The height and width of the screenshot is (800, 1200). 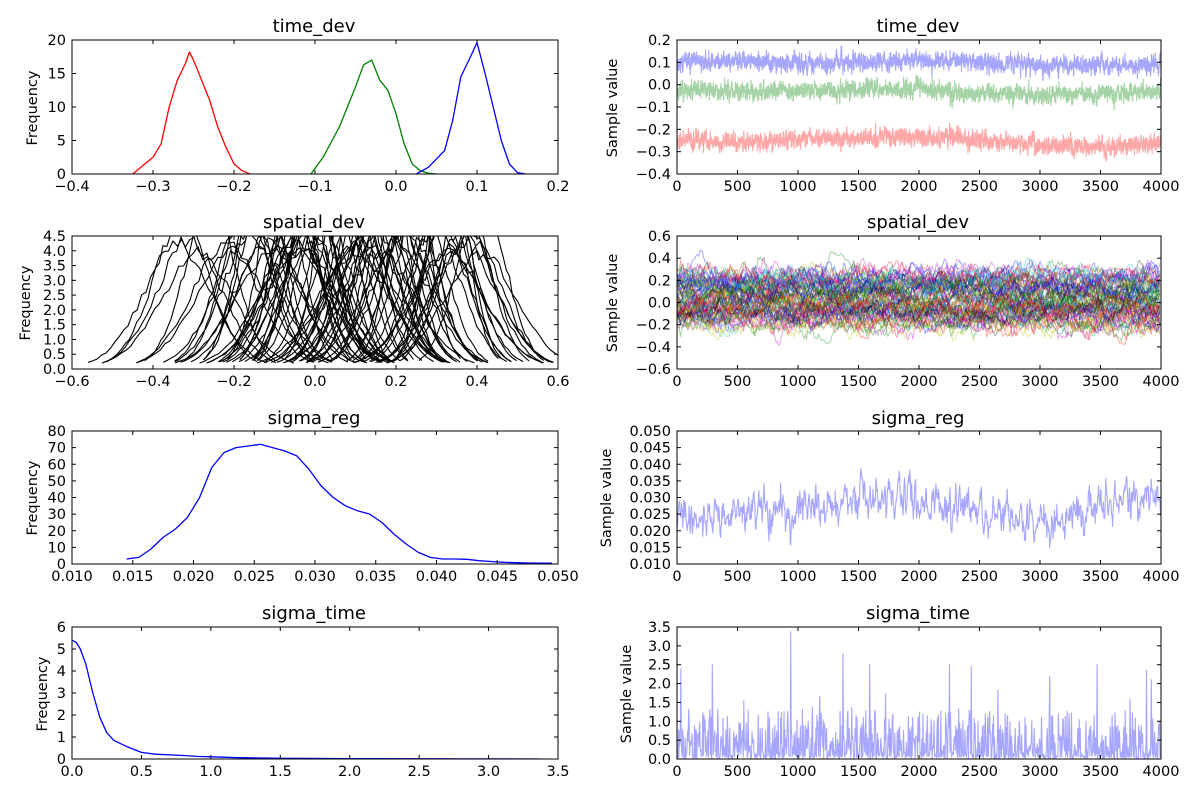 I want to click on y-tick-label: 0.2, so click(x=659, y=41).